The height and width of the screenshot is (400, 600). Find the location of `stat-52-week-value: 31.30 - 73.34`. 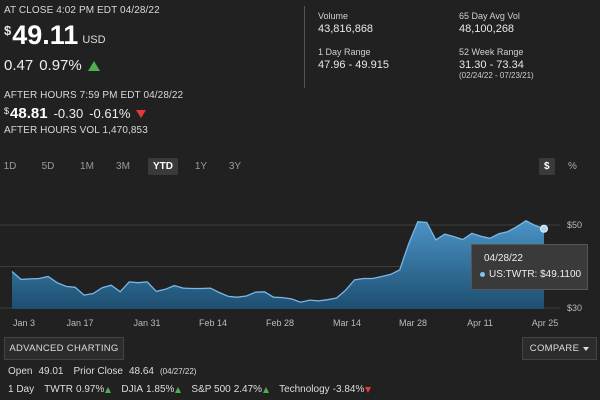

stat-52-week-value: 31.30 - 73.34 is located at coordinates (491, 65).